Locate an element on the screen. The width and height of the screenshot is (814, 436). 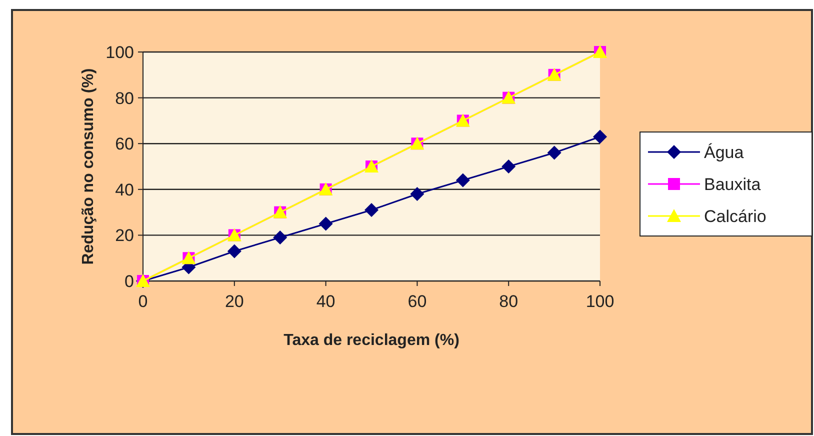
x-tick-label: 100 is located at coordinates (600, 301).